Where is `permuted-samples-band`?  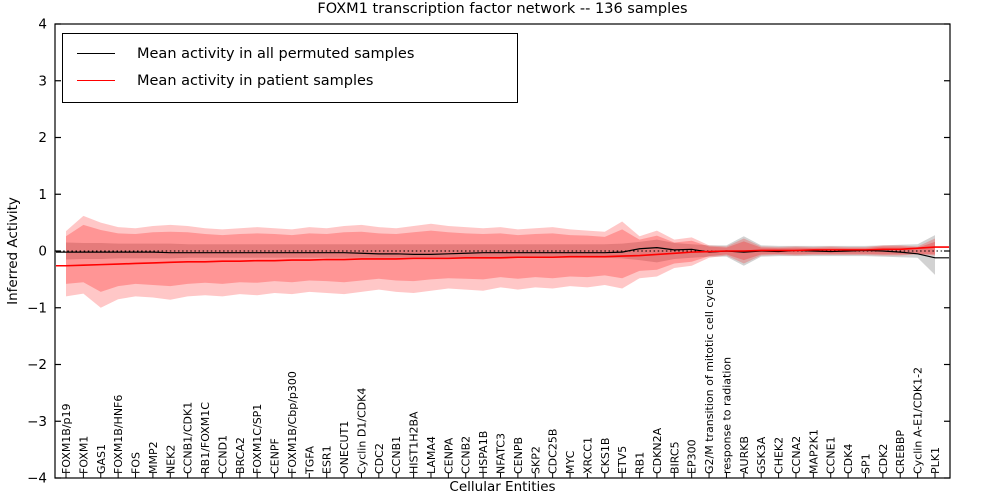 permuted-samples-band is located at coordinates (500, 255).